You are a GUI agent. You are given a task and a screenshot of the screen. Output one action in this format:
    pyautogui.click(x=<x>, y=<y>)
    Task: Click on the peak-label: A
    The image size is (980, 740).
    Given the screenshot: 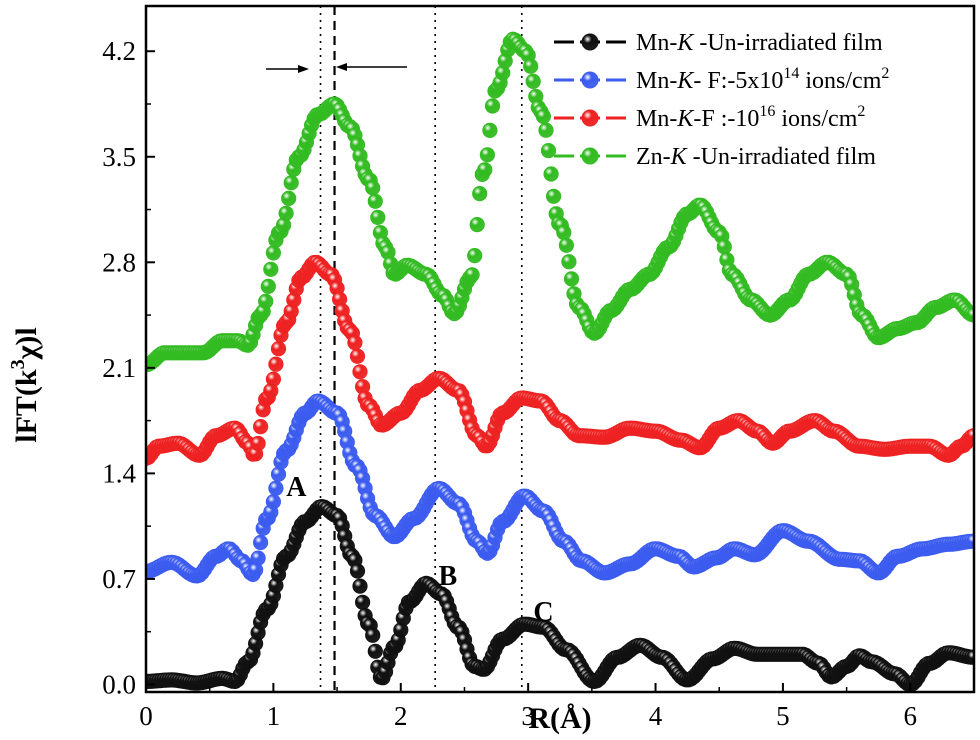 What is the action you would take?
    pyautogui.click(x=296, y=487)
    